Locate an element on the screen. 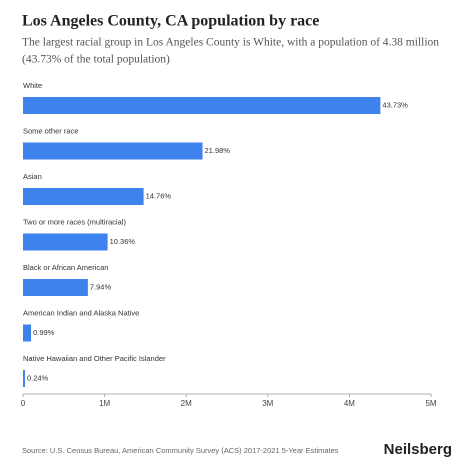 This screenshot has width=474, height=474. category-label: White is located at coordinates (32, 85).